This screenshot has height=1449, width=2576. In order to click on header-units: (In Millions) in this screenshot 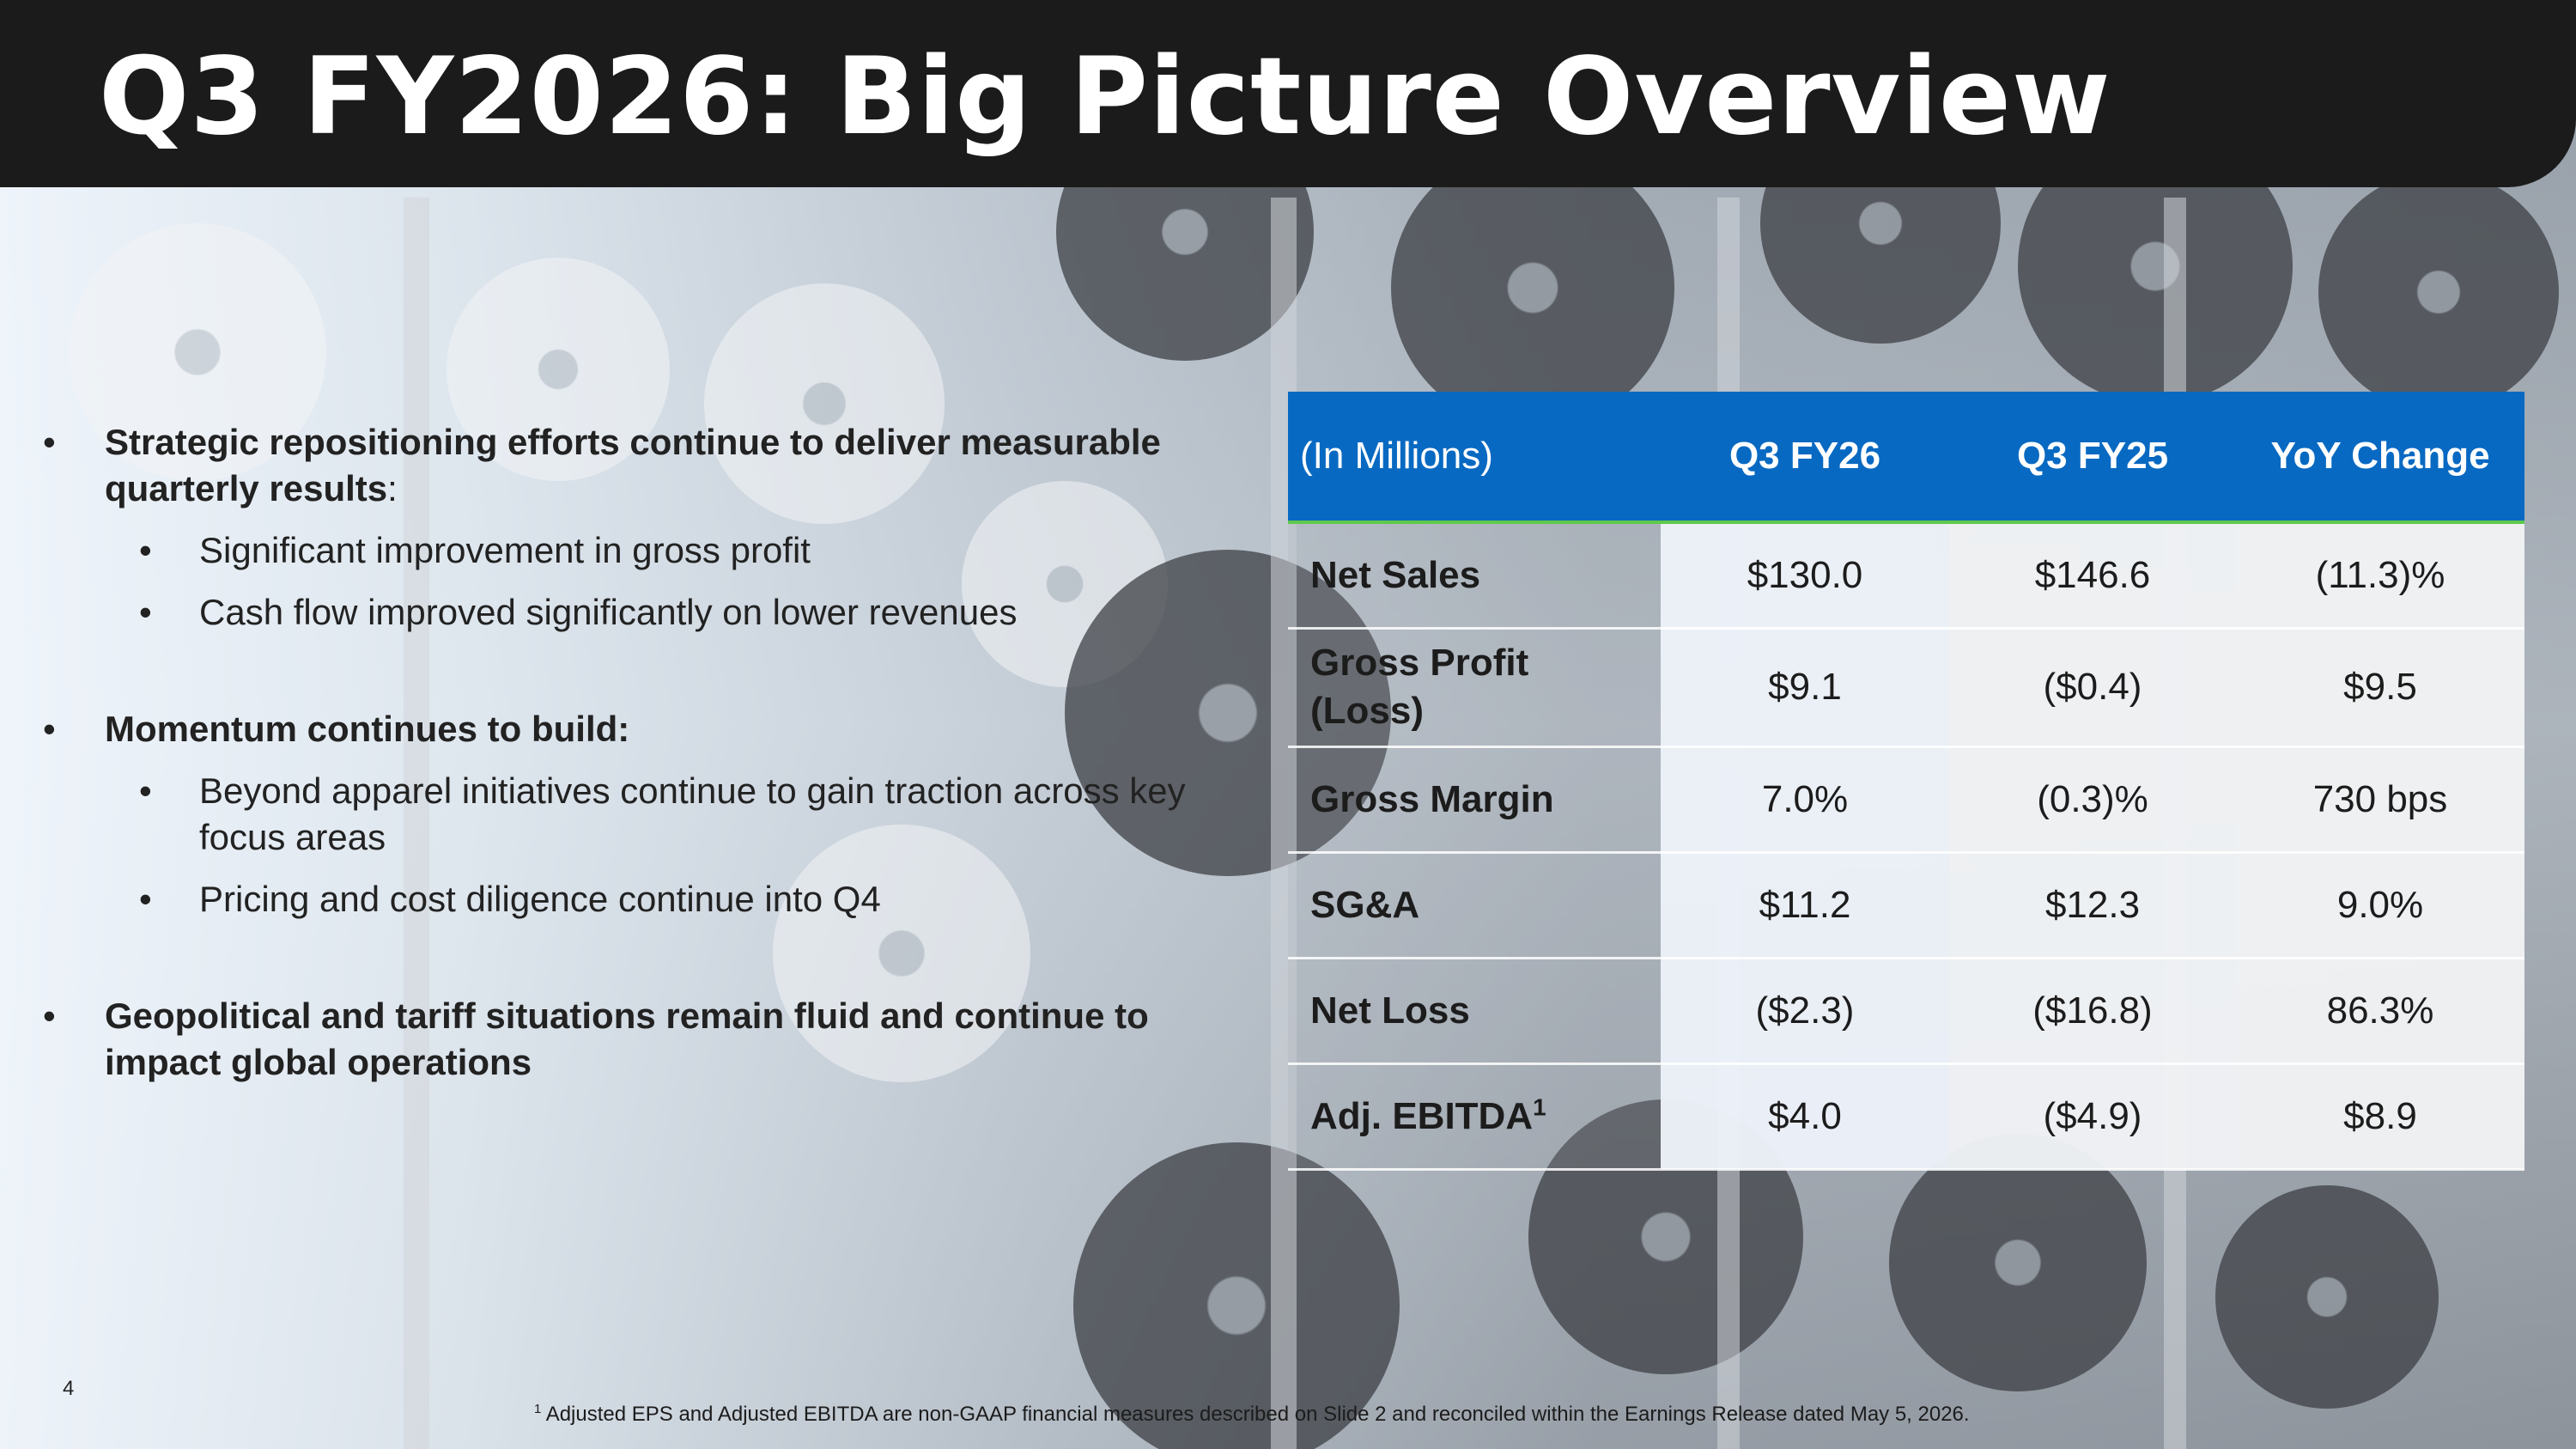, I will do `click(1474, 458)`.